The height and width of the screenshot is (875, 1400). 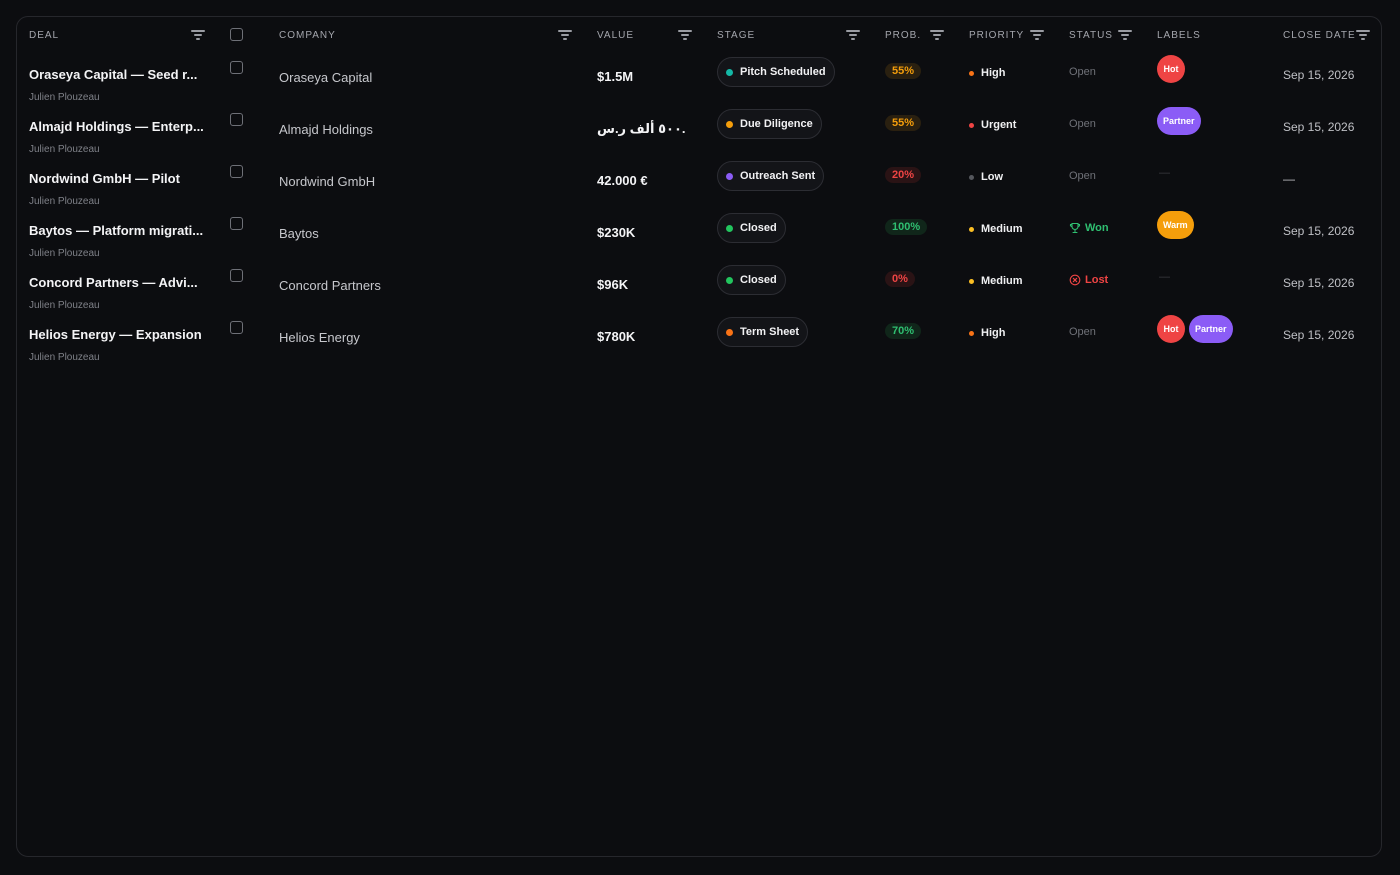 What do you see at coordinates (115, 334) in the screenshot?
I see `deal-name: Helios Energy — Expansion` at bounding box center [115, 334].